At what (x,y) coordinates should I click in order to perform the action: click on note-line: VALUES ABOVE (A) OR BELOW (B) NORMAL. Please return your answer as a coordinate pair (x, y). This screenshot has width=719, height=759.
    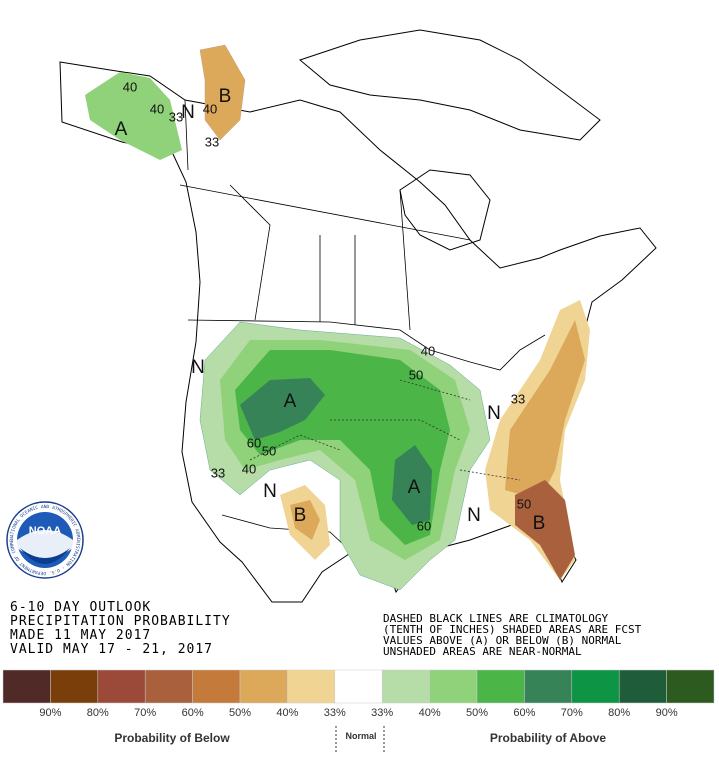
    Looking at the image, I should click on (502, 640).